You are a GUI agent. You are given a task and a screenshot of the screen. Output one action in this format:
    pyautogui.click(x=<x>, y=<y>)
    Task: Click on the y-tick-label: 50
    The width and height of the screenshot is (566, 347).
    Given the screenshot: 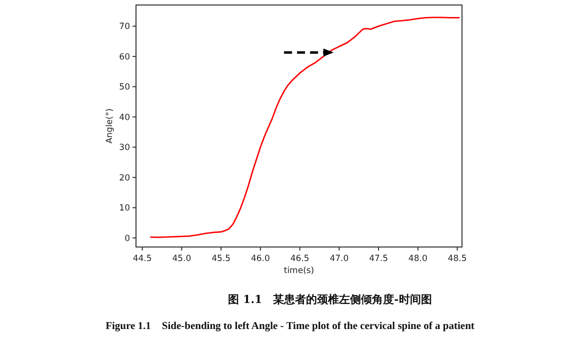 What is the action you would take?
    pyautogui.click(x=124, y=87)
    